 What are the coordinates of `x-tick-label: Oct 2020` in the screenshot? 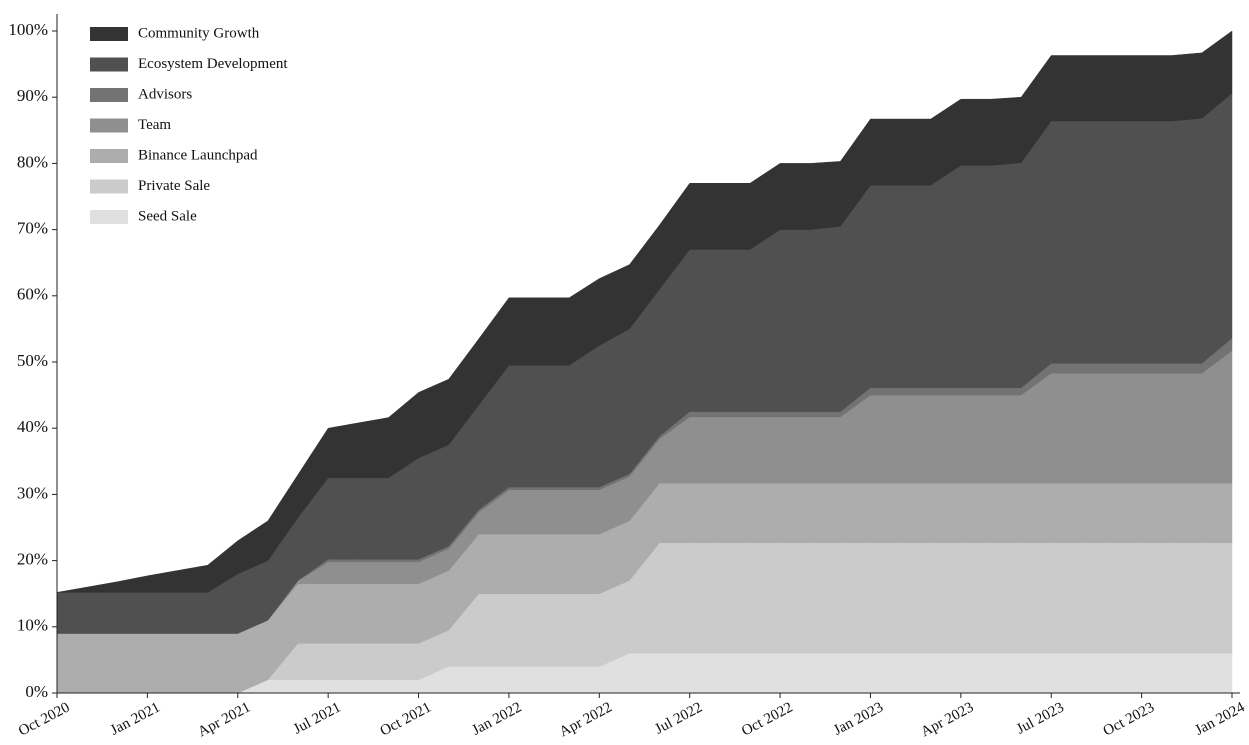 It's located at (44, 719).